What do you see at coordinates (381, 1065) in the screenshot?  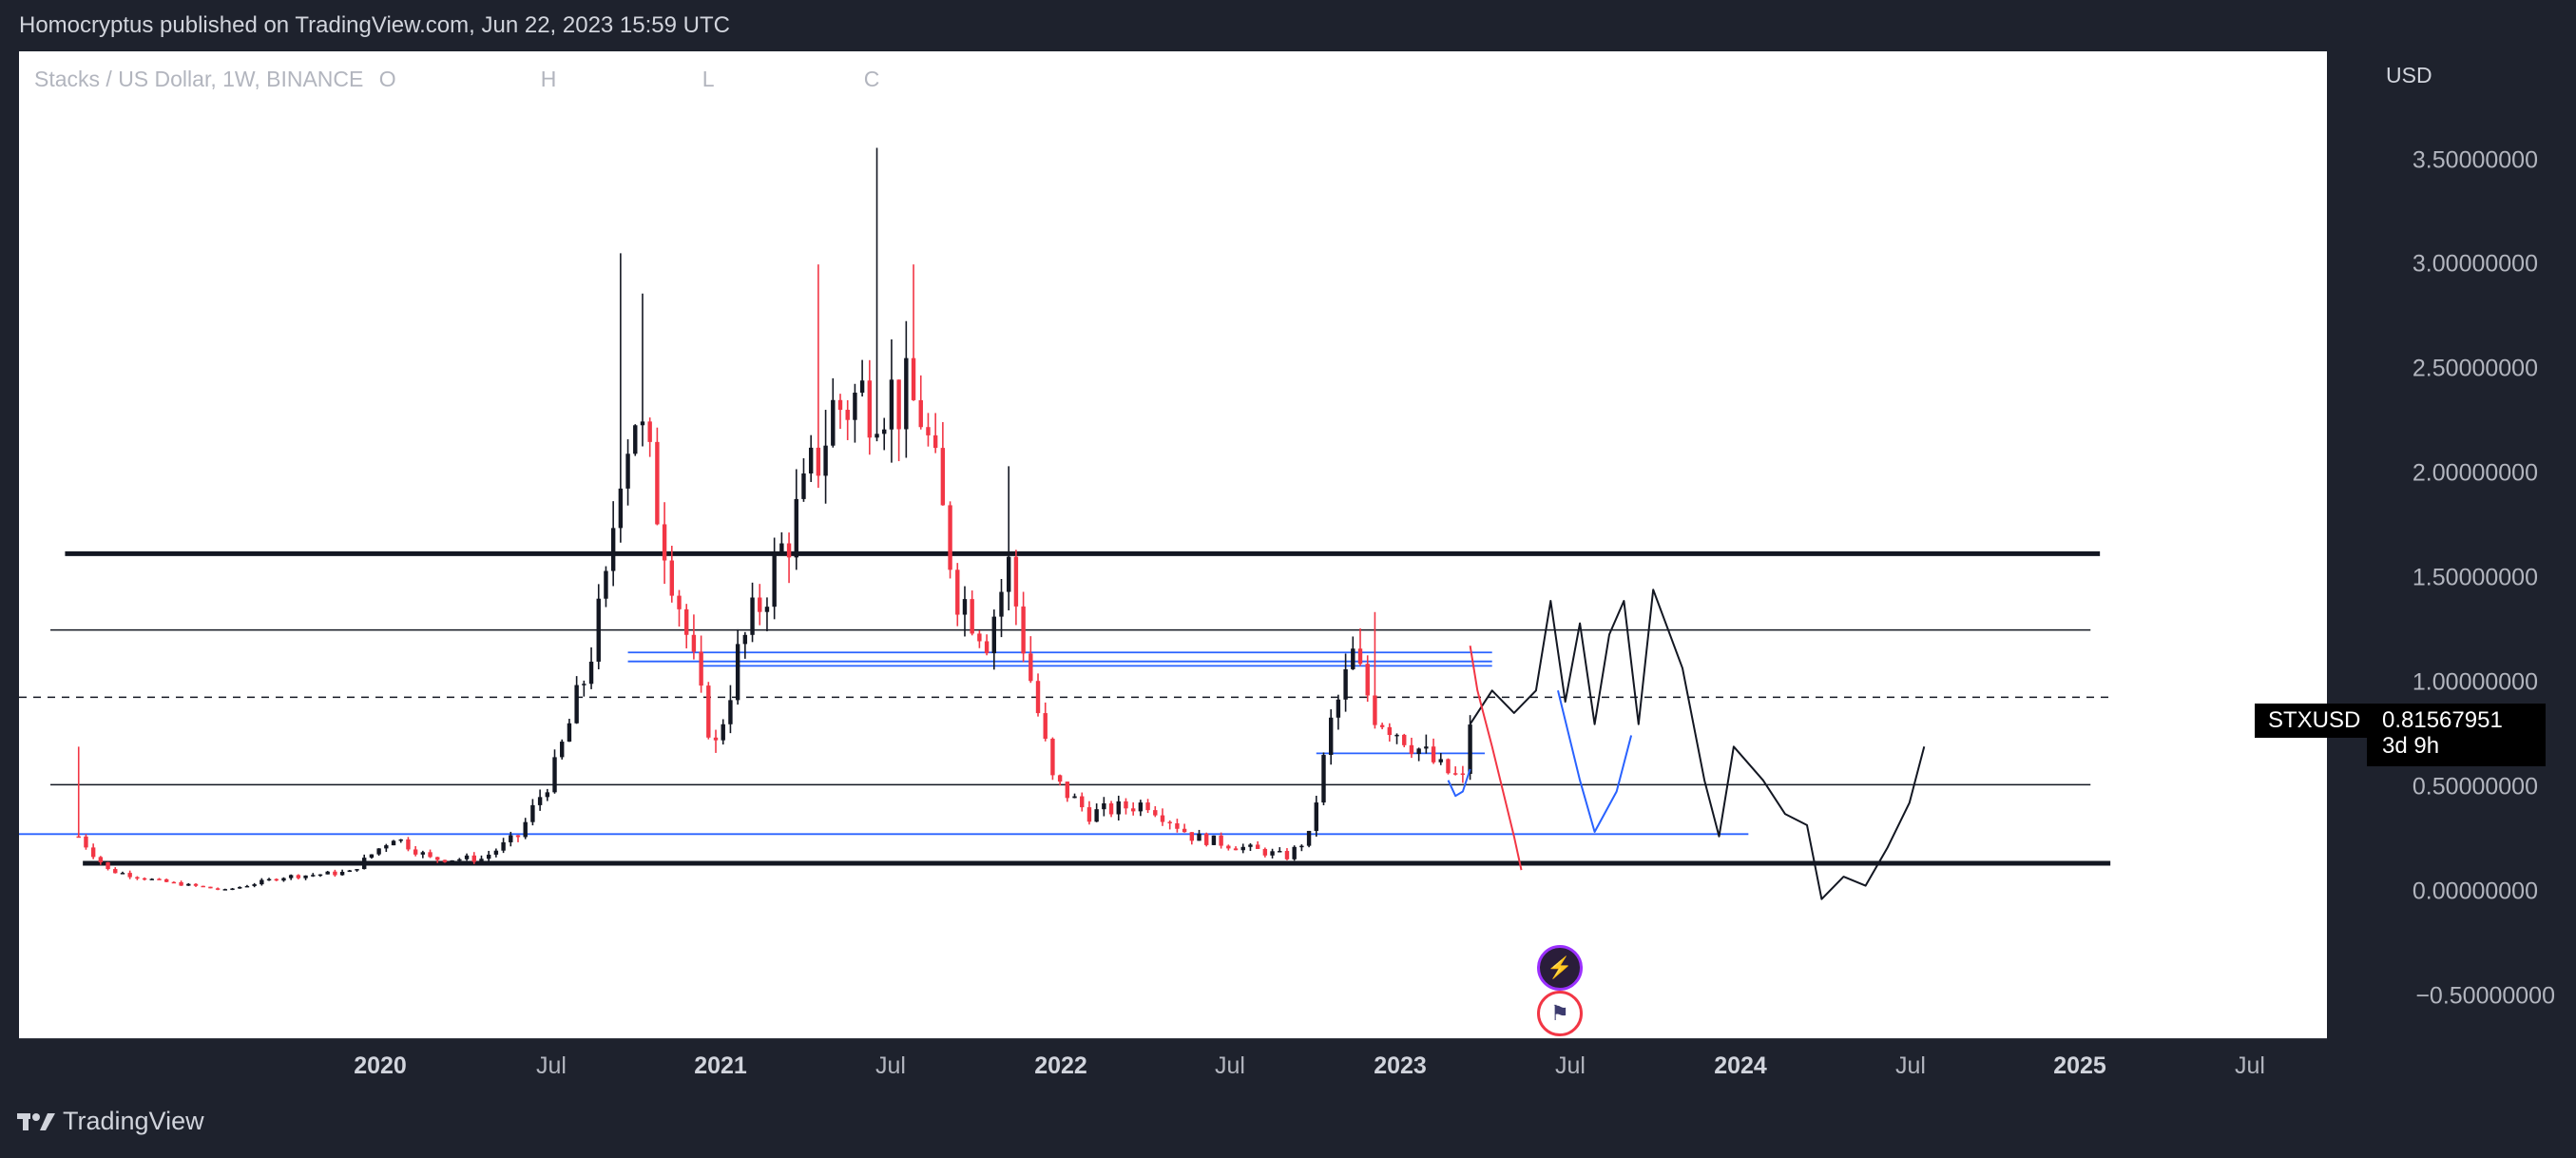 I see `time-tick: 2020` at bounding box center [381, 1065].